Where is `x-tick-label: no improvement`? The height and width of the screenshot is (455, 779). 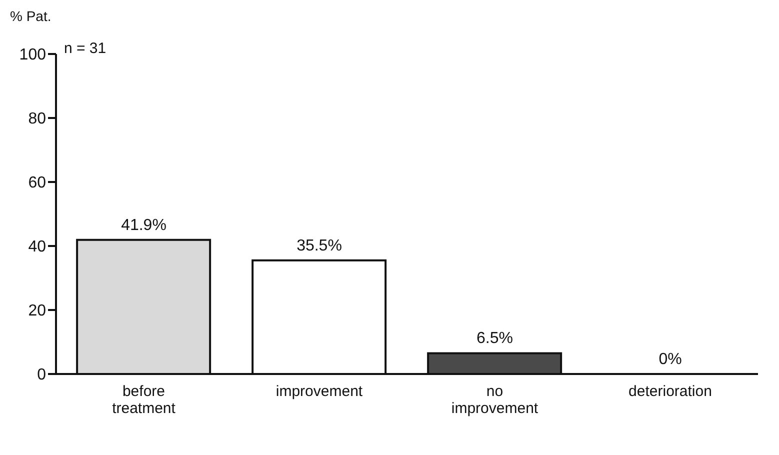 x-tick-label: no improvement is located at coordinates (495, 400).